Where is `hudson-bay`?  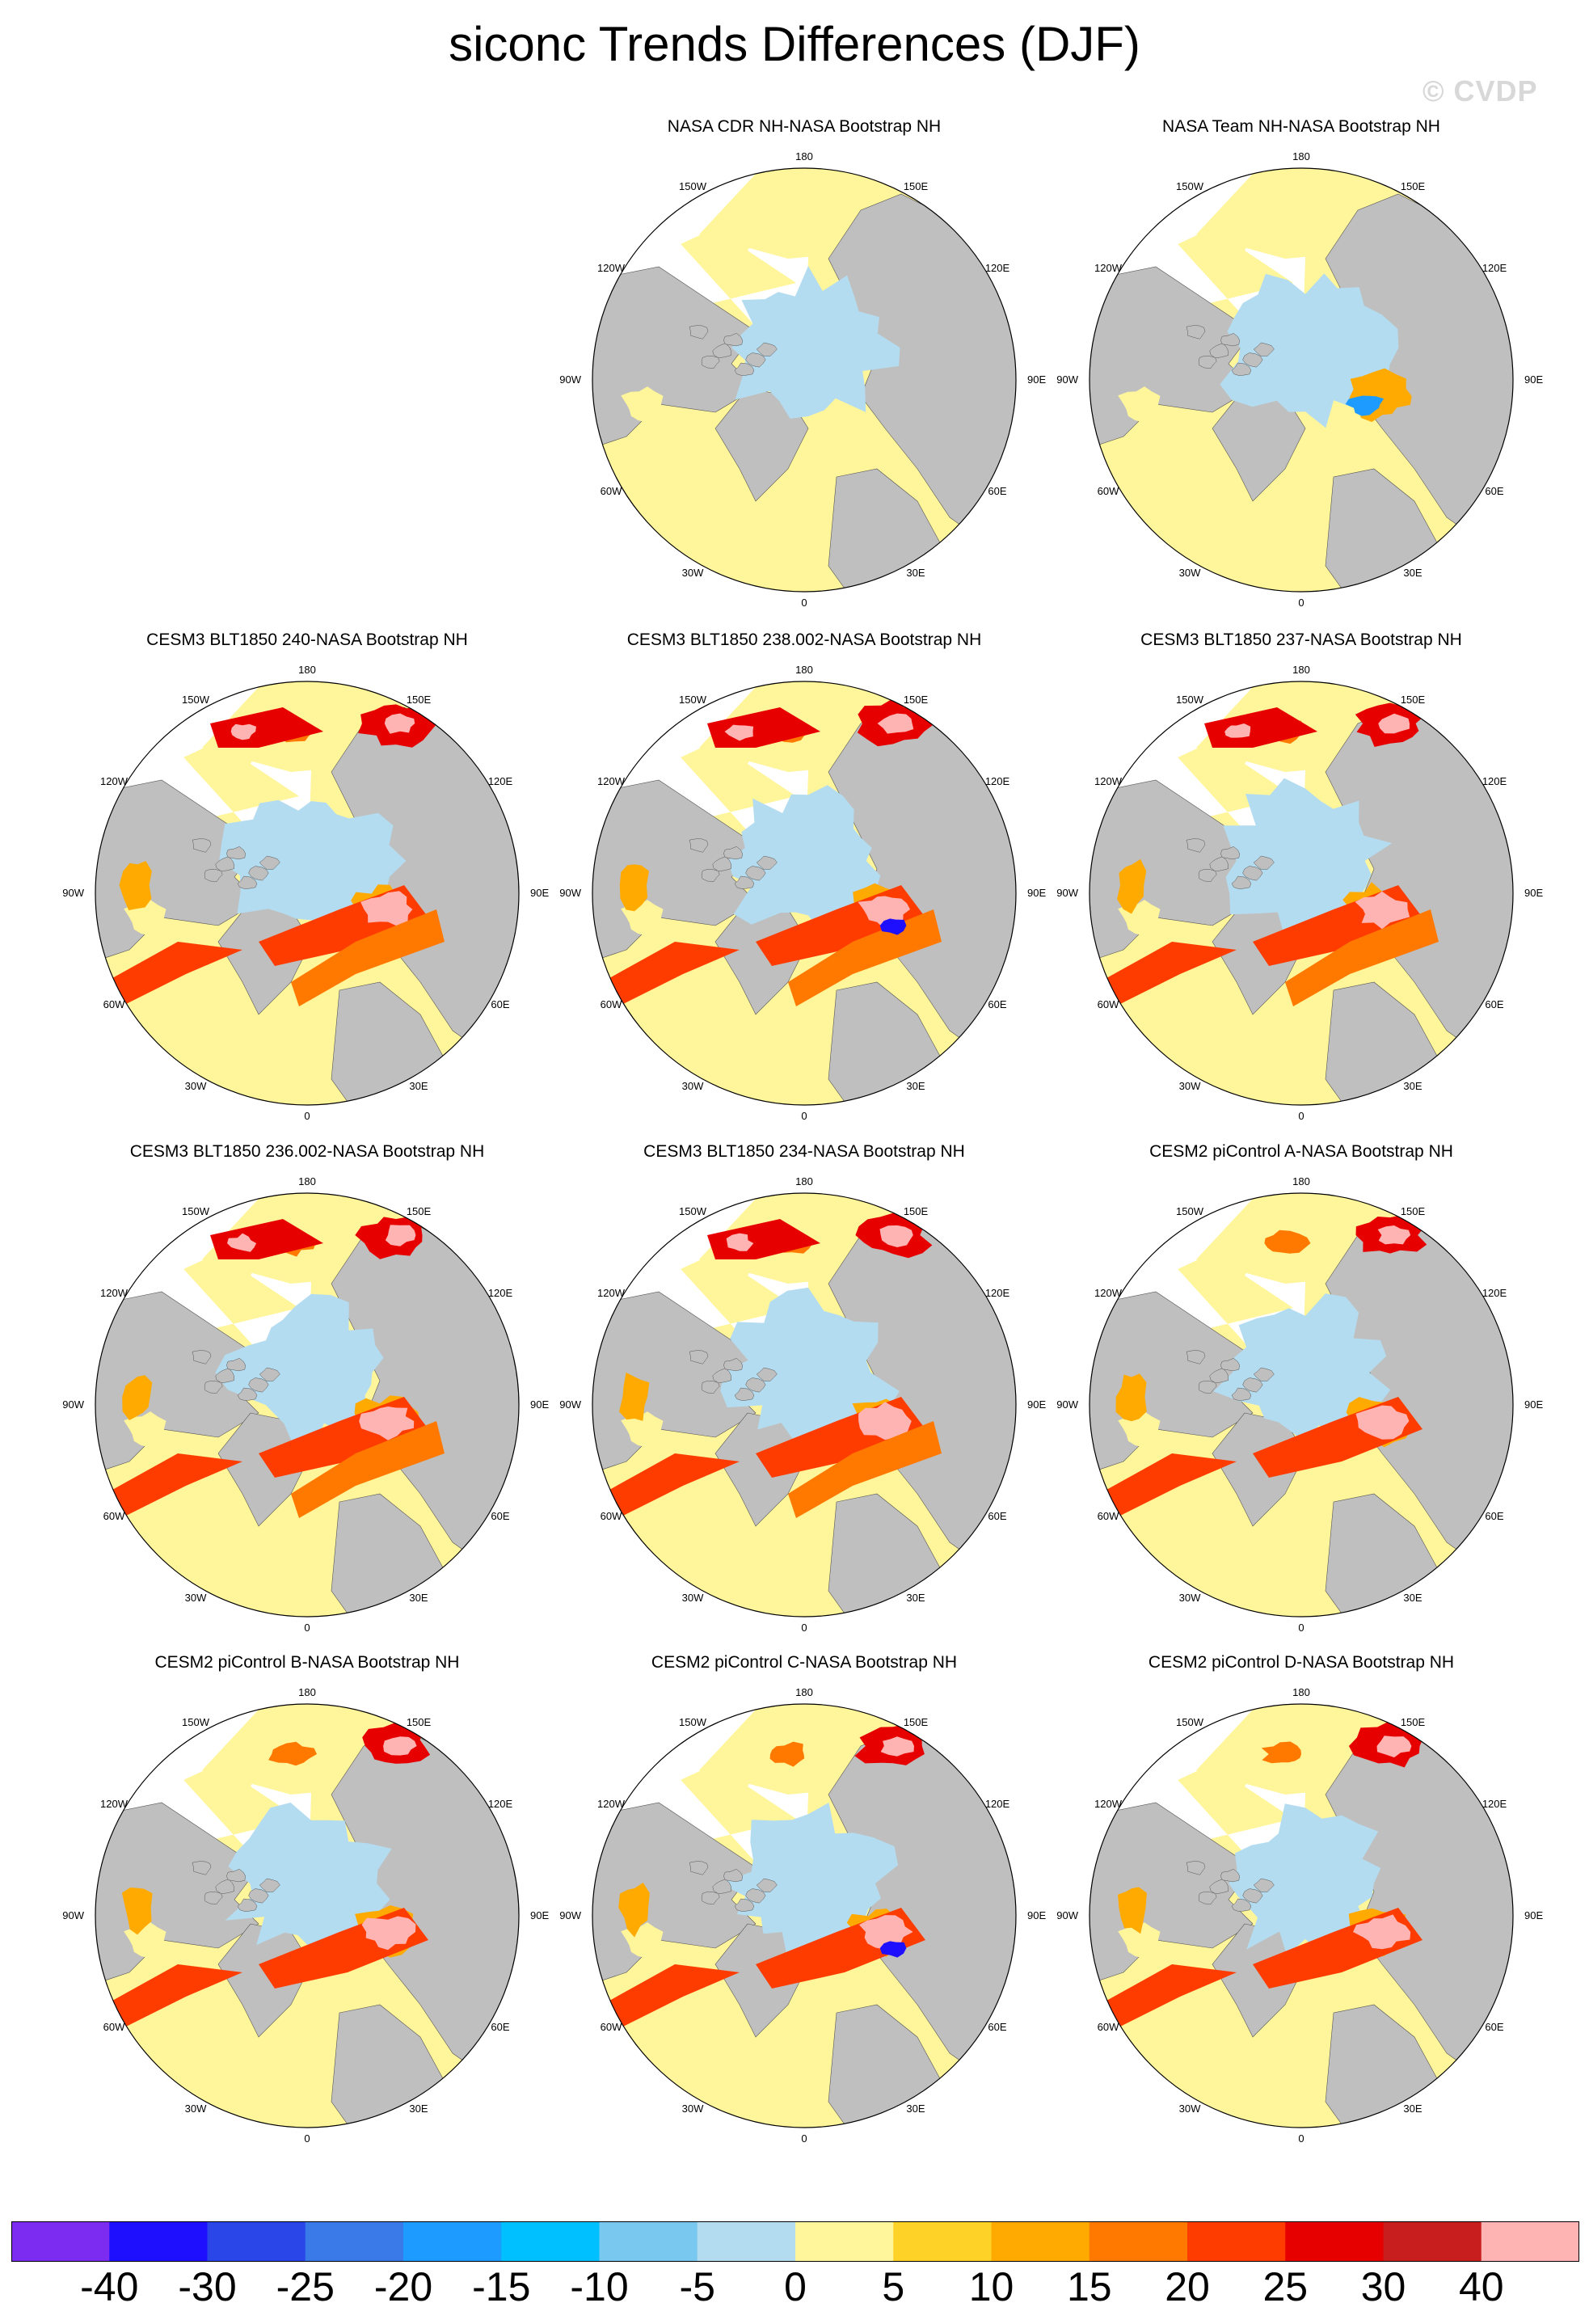
hudson-bay is located at coordinates (1139, 1941).